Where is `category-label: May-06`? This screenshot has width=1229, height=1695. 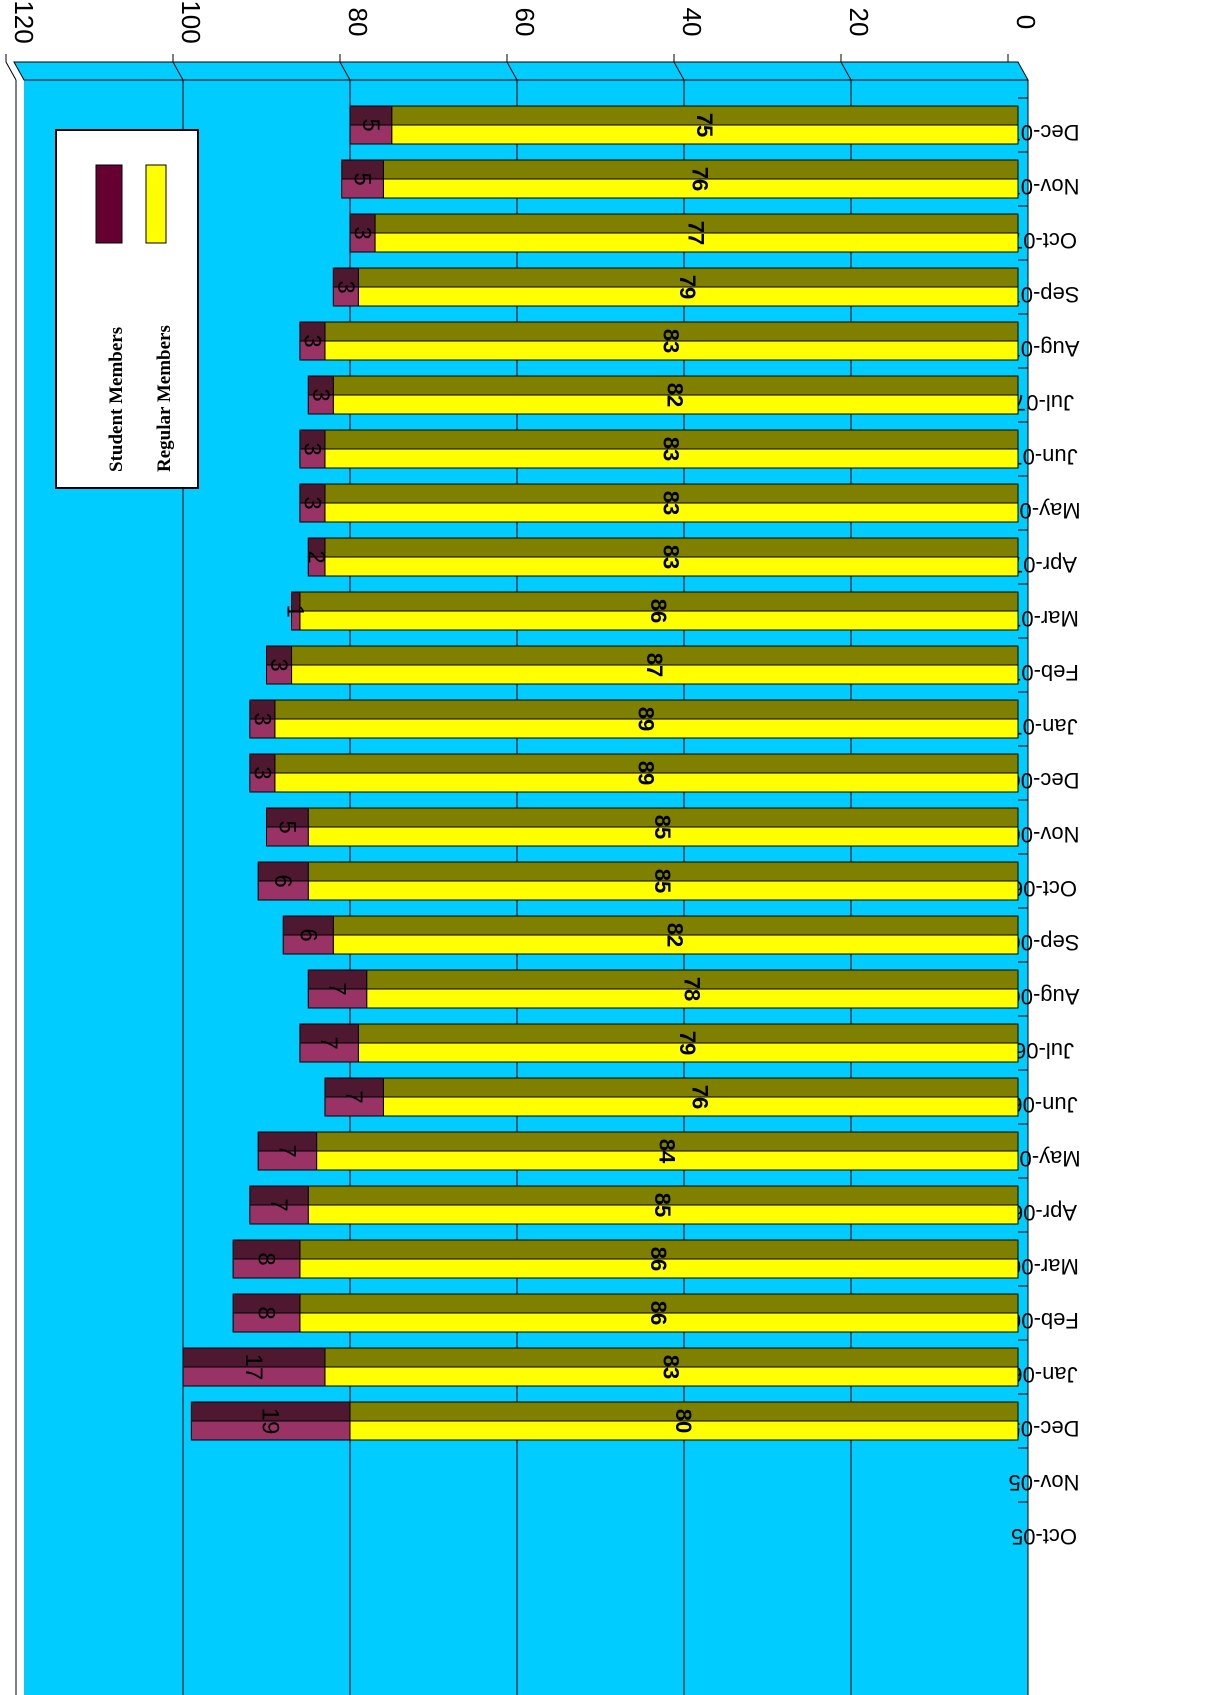 category-label: May-06 is located at coordinates (1043, 1158).